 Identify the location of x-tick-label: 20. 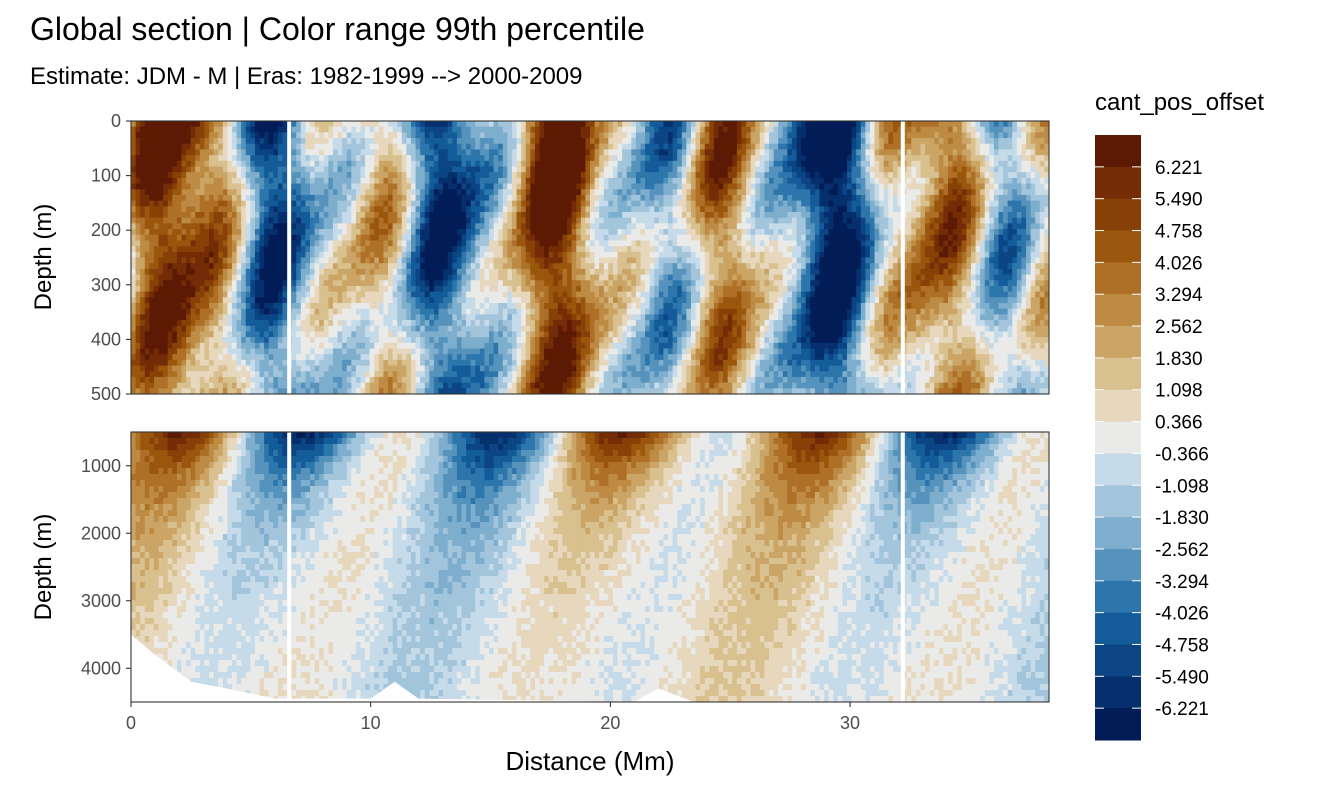
(610, 723).